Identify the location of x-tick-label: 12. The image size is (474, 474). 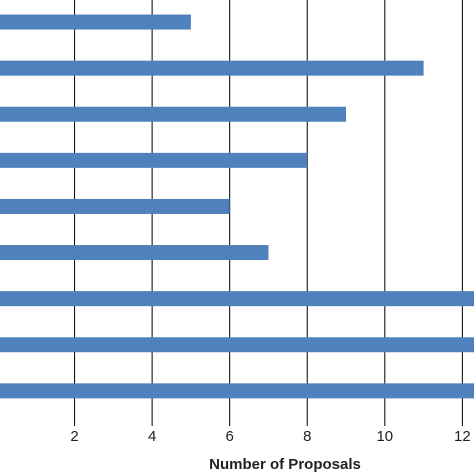
(462, 436).